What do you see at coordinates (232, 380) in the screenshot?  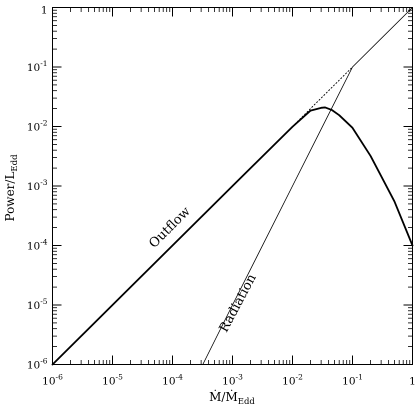 I see `x-tick-label: 10⁻³` at bounding box center [232, 380].